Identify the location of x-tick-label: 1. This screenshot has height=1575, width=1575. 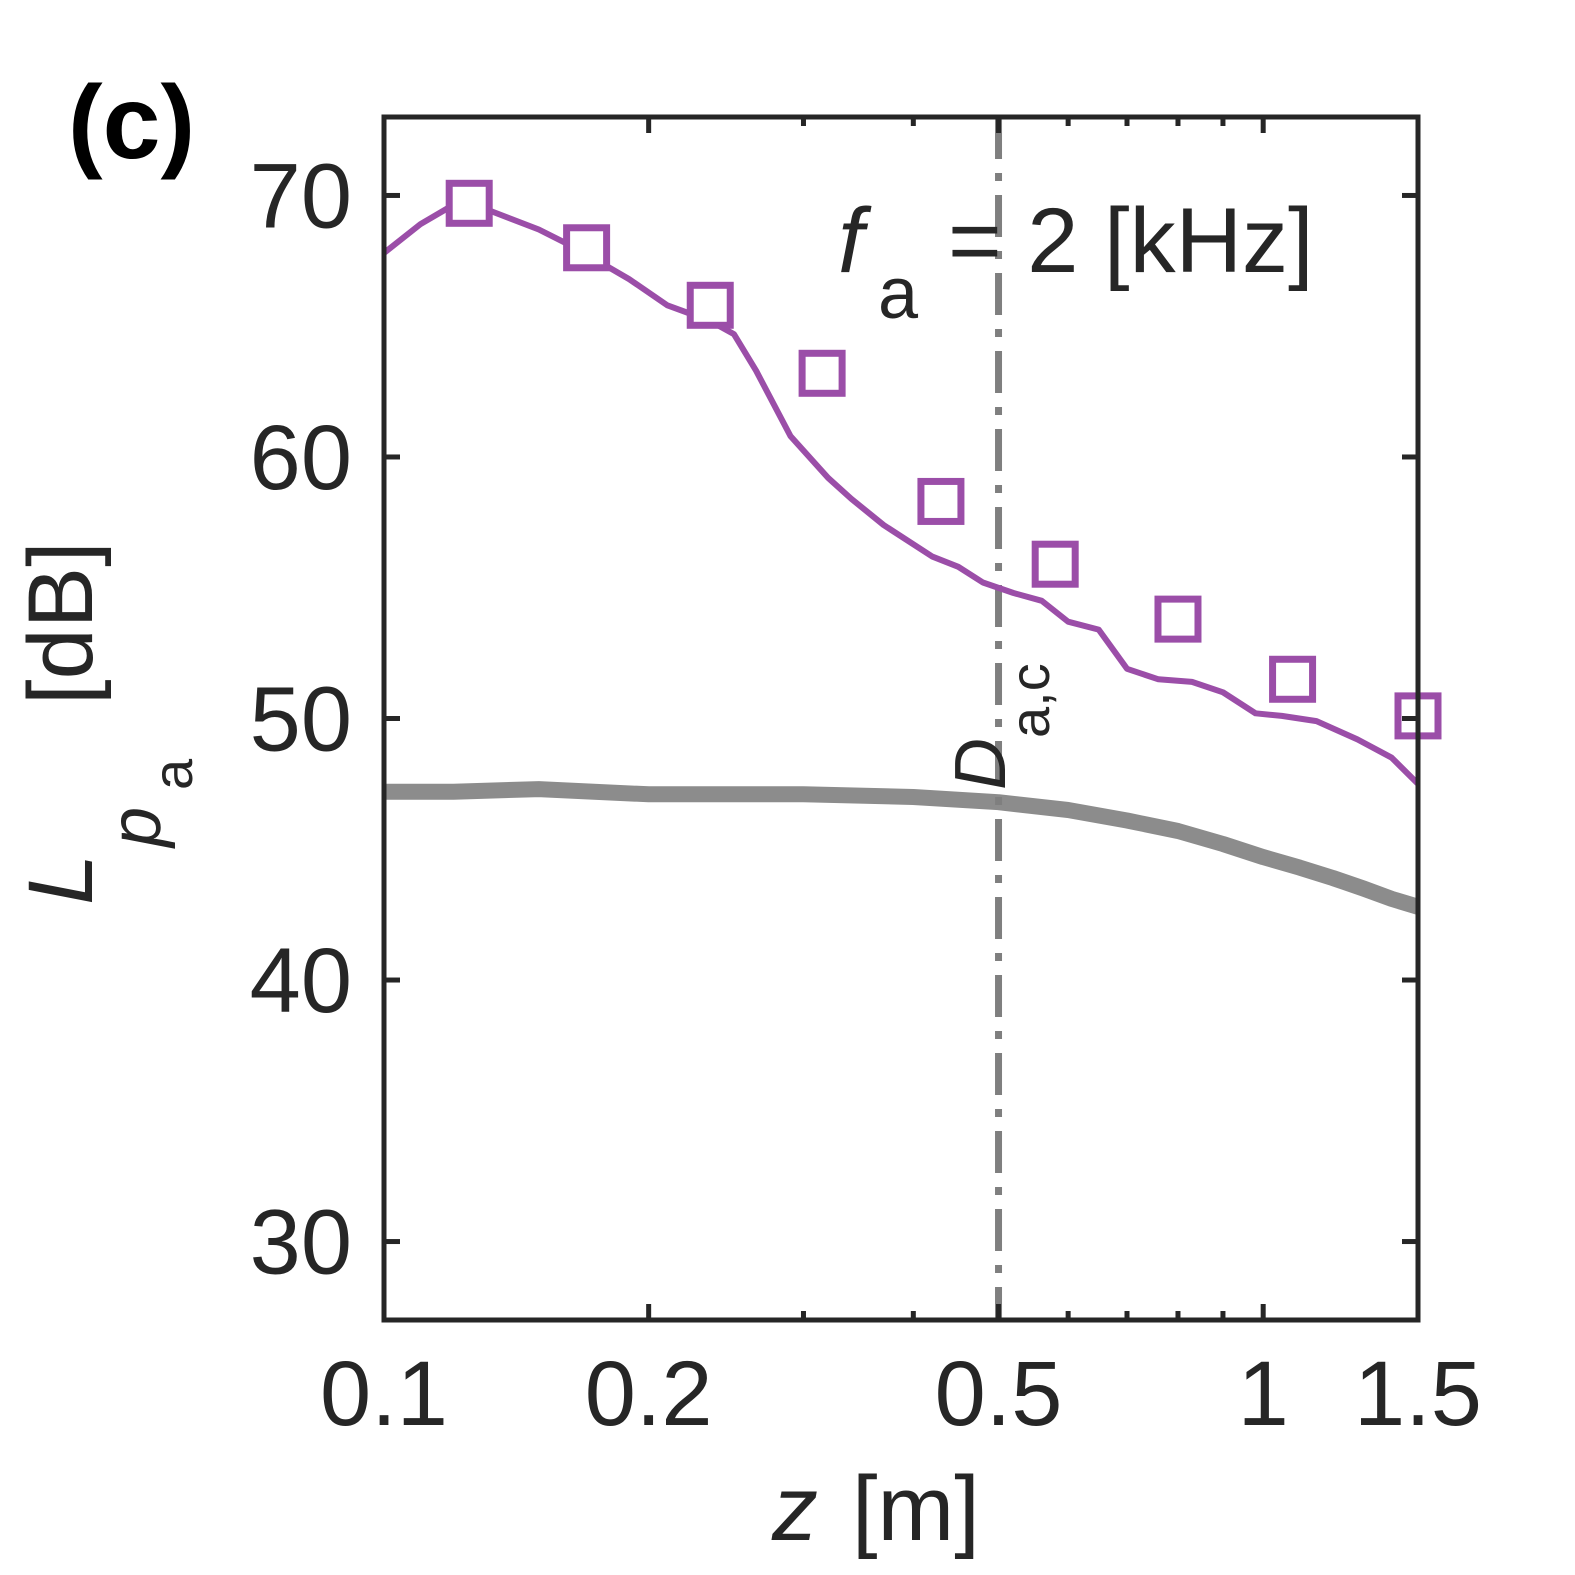
(1263, 1394).